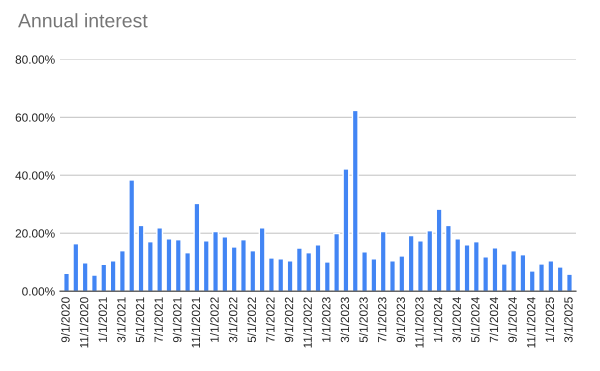 The image size is (600, 371). Describe the element at coordinates (140, 319) in the screenshot. I see `x-tick-label: 5/1/2021` at that location.